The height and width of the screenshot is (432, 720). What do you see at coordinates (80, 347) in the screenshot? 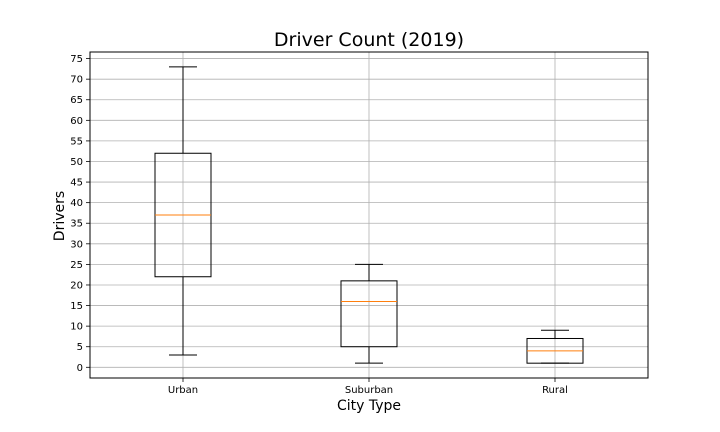
I see `y-tick-label: 5` at bounding box center [80, 347].